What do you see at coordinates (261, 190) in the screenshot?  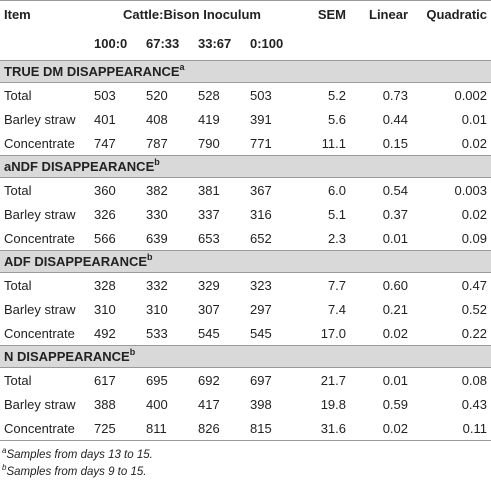 I see `value-cell-0-100: 367` at bounding box center [261, 190].